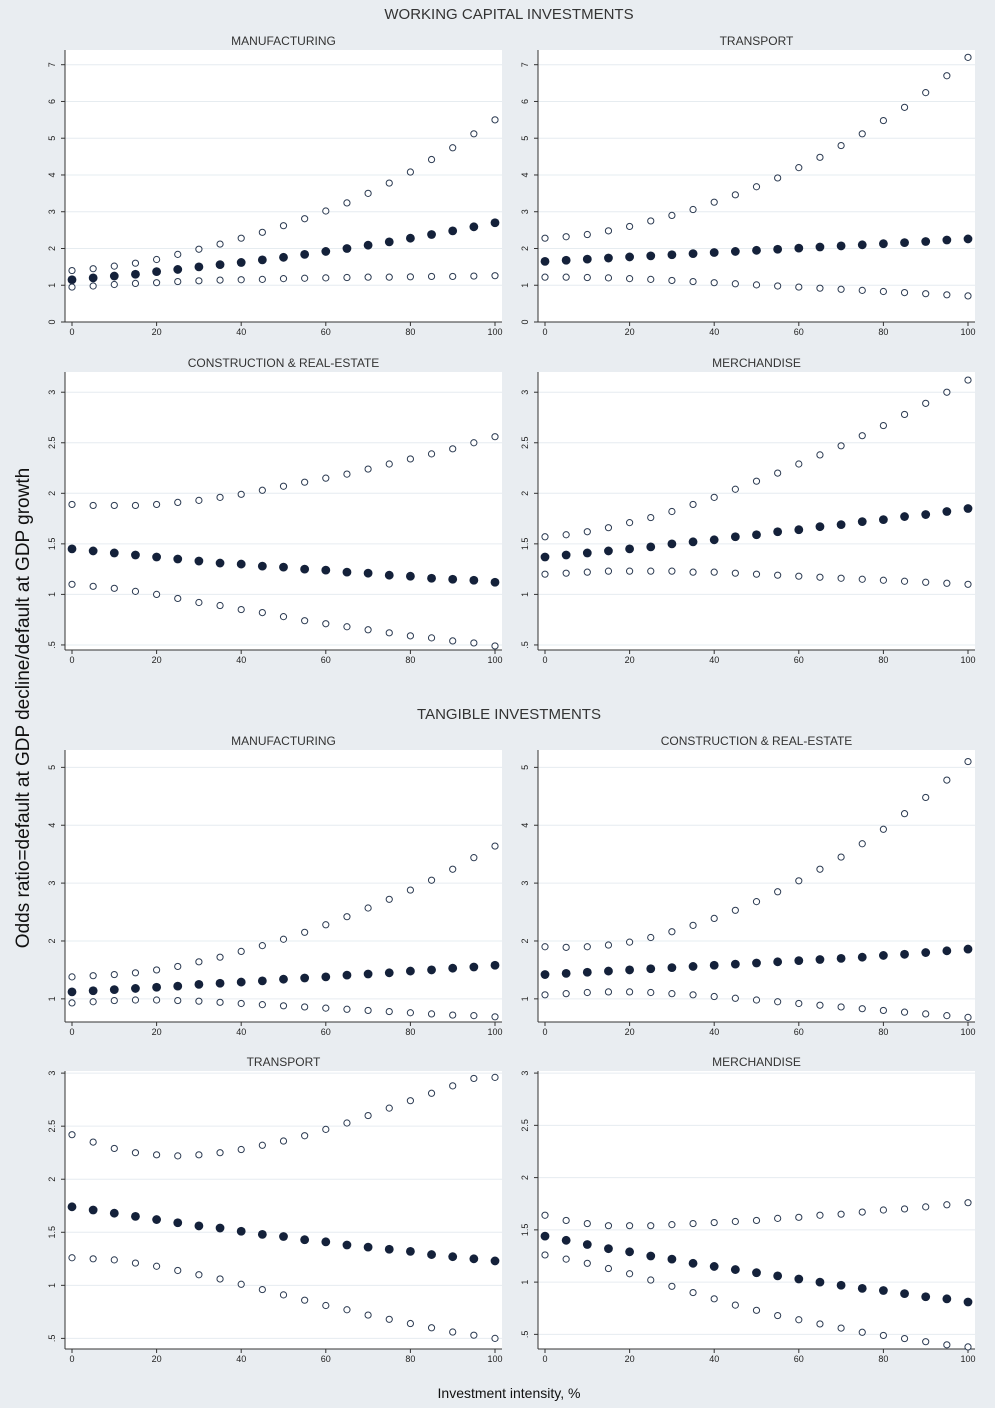 The width and height of the screenshot is (995, 1408). I want to click on x-tick-label: 40, so click(714, 1359).